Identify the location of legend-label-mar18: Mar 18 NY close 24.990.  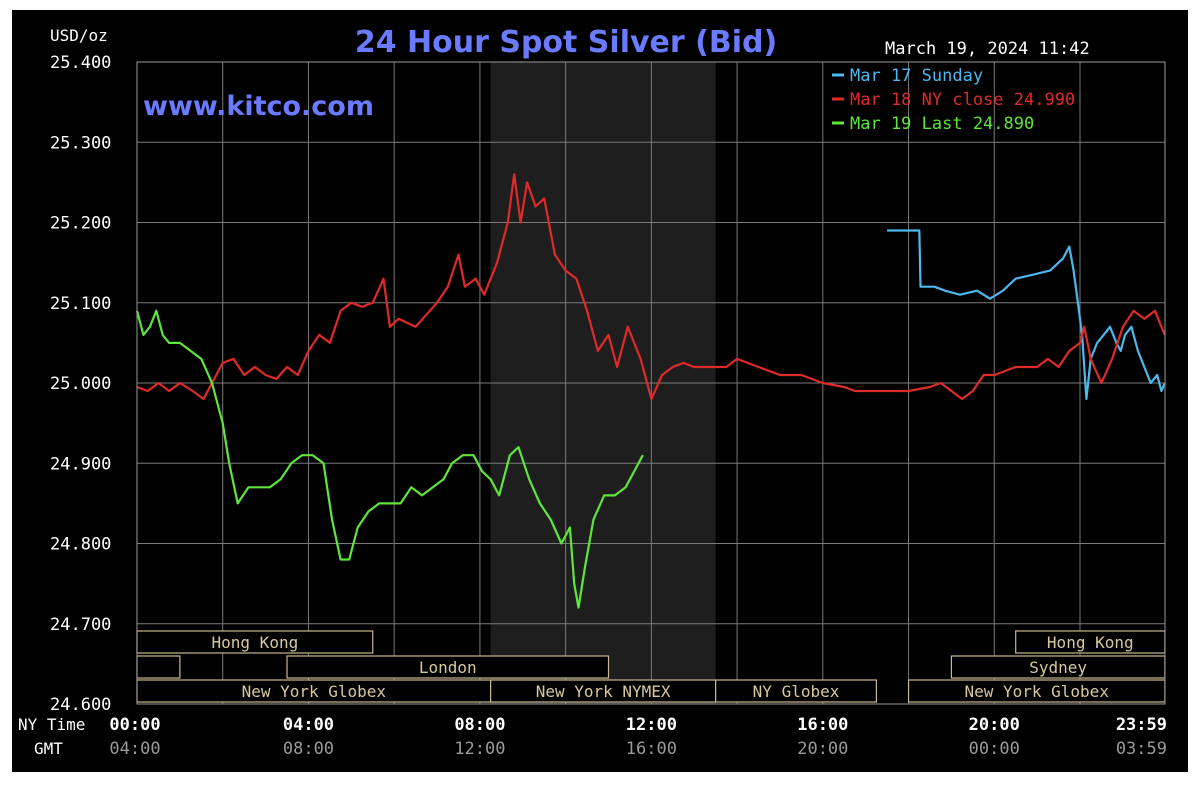
(962, 100).